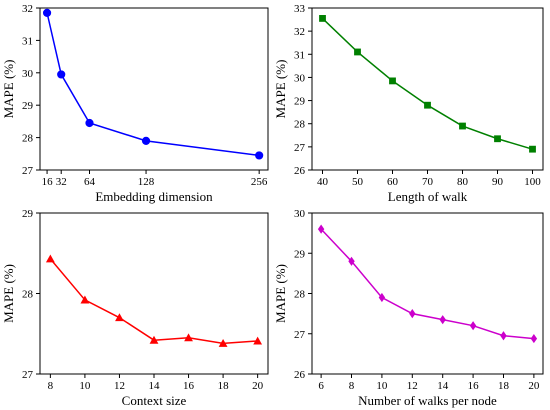 The width and height of the screenshot is (550, 410). What do you see at coordinates (323, 182) in the screenshot?
I see `x-tick-label: 40` at bounding box center [323, 182].